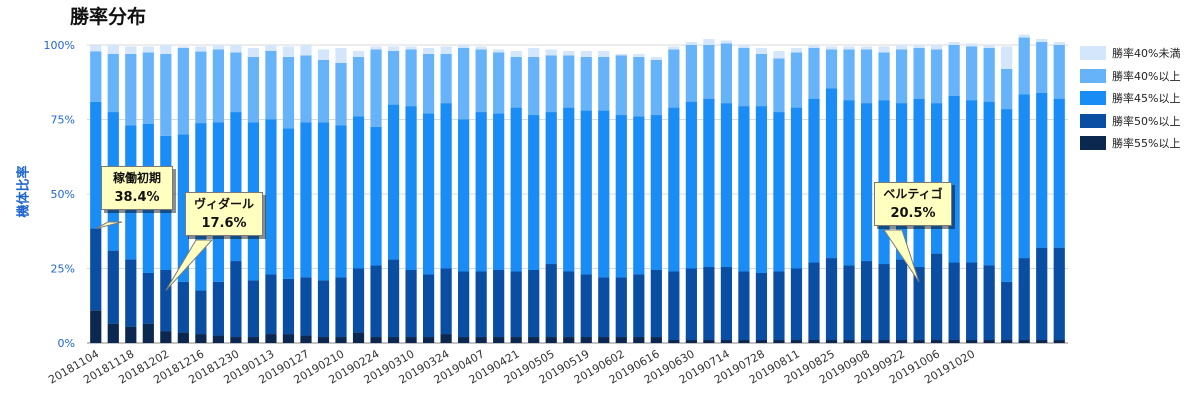 Image resolution: width=1200 pixels, height=416 pixels. Describe the element at coordinates (1130, 53) in the screenshot. I see `legend-item: 勝率40%未満` at that location.